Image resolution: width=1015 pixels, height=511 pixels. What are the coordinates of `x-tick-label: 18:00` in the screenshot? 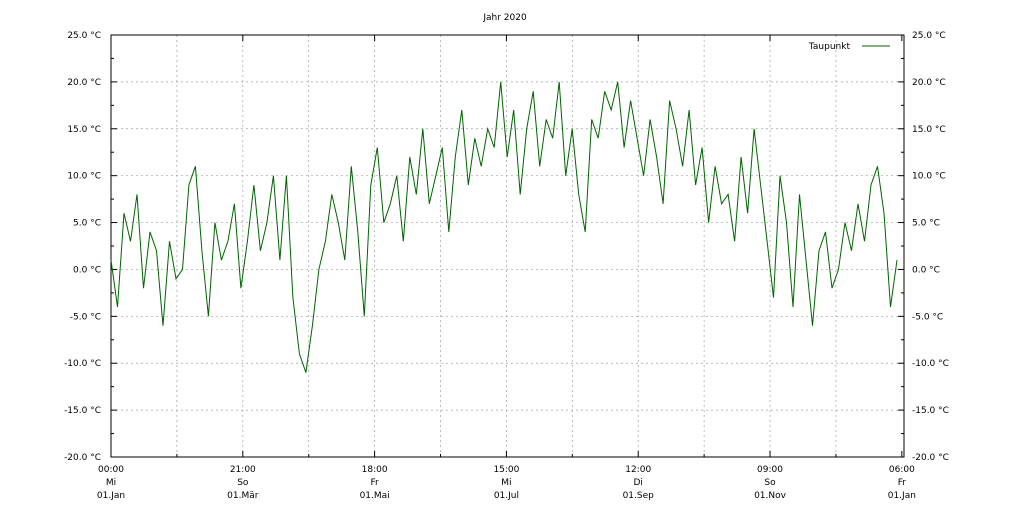 It's located at (375, 470).